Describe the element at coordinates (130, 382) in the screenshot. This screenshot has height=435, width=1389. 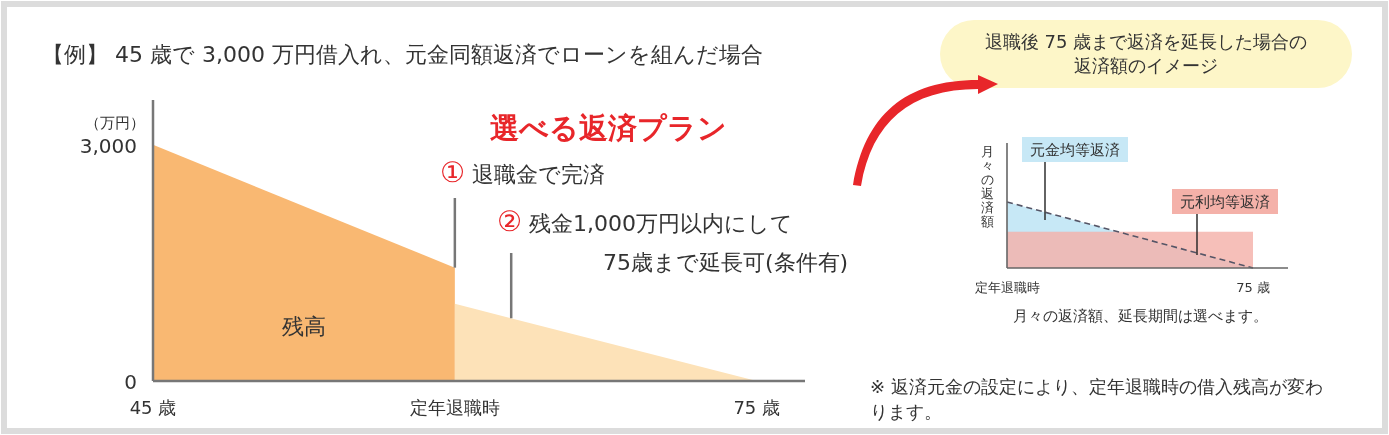
I see `y-tick-label: 0` at that location.